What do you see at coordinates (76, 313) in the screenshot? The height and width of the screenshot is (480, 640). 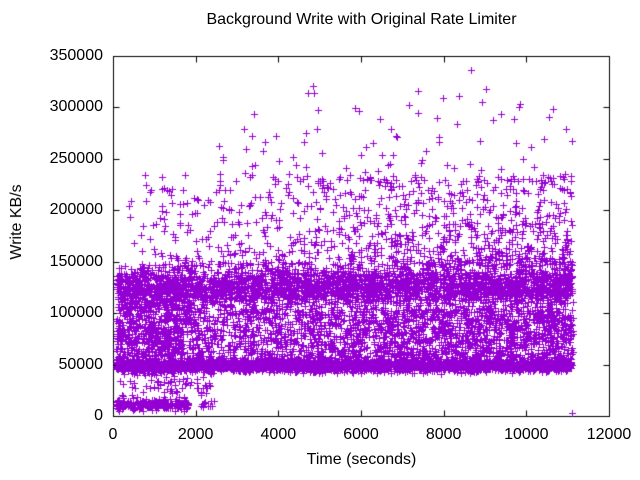 I see `y-tick-label: 100000` at bounding box center [76, 313].